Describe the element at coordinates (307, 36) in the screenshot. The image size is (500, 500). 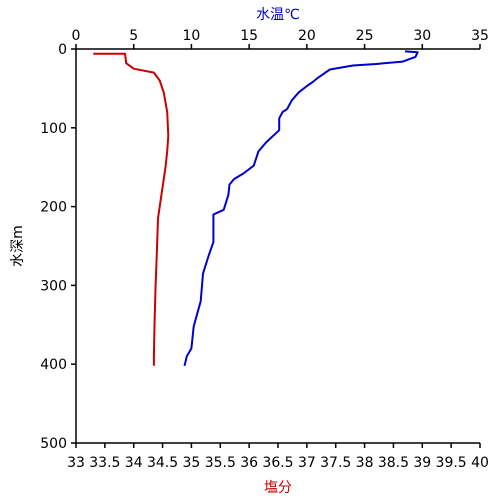
I see `top-tick-label: 20` at that location.